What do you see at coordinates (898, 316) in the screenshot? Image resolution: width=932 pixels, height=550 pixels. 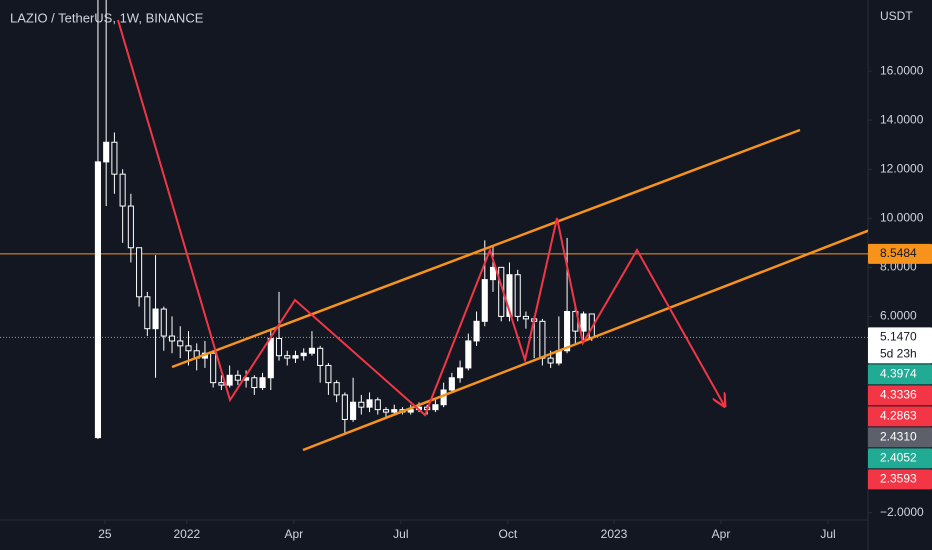 I see `y-tick-label: 6.0000` at bounding box center [898, 316].